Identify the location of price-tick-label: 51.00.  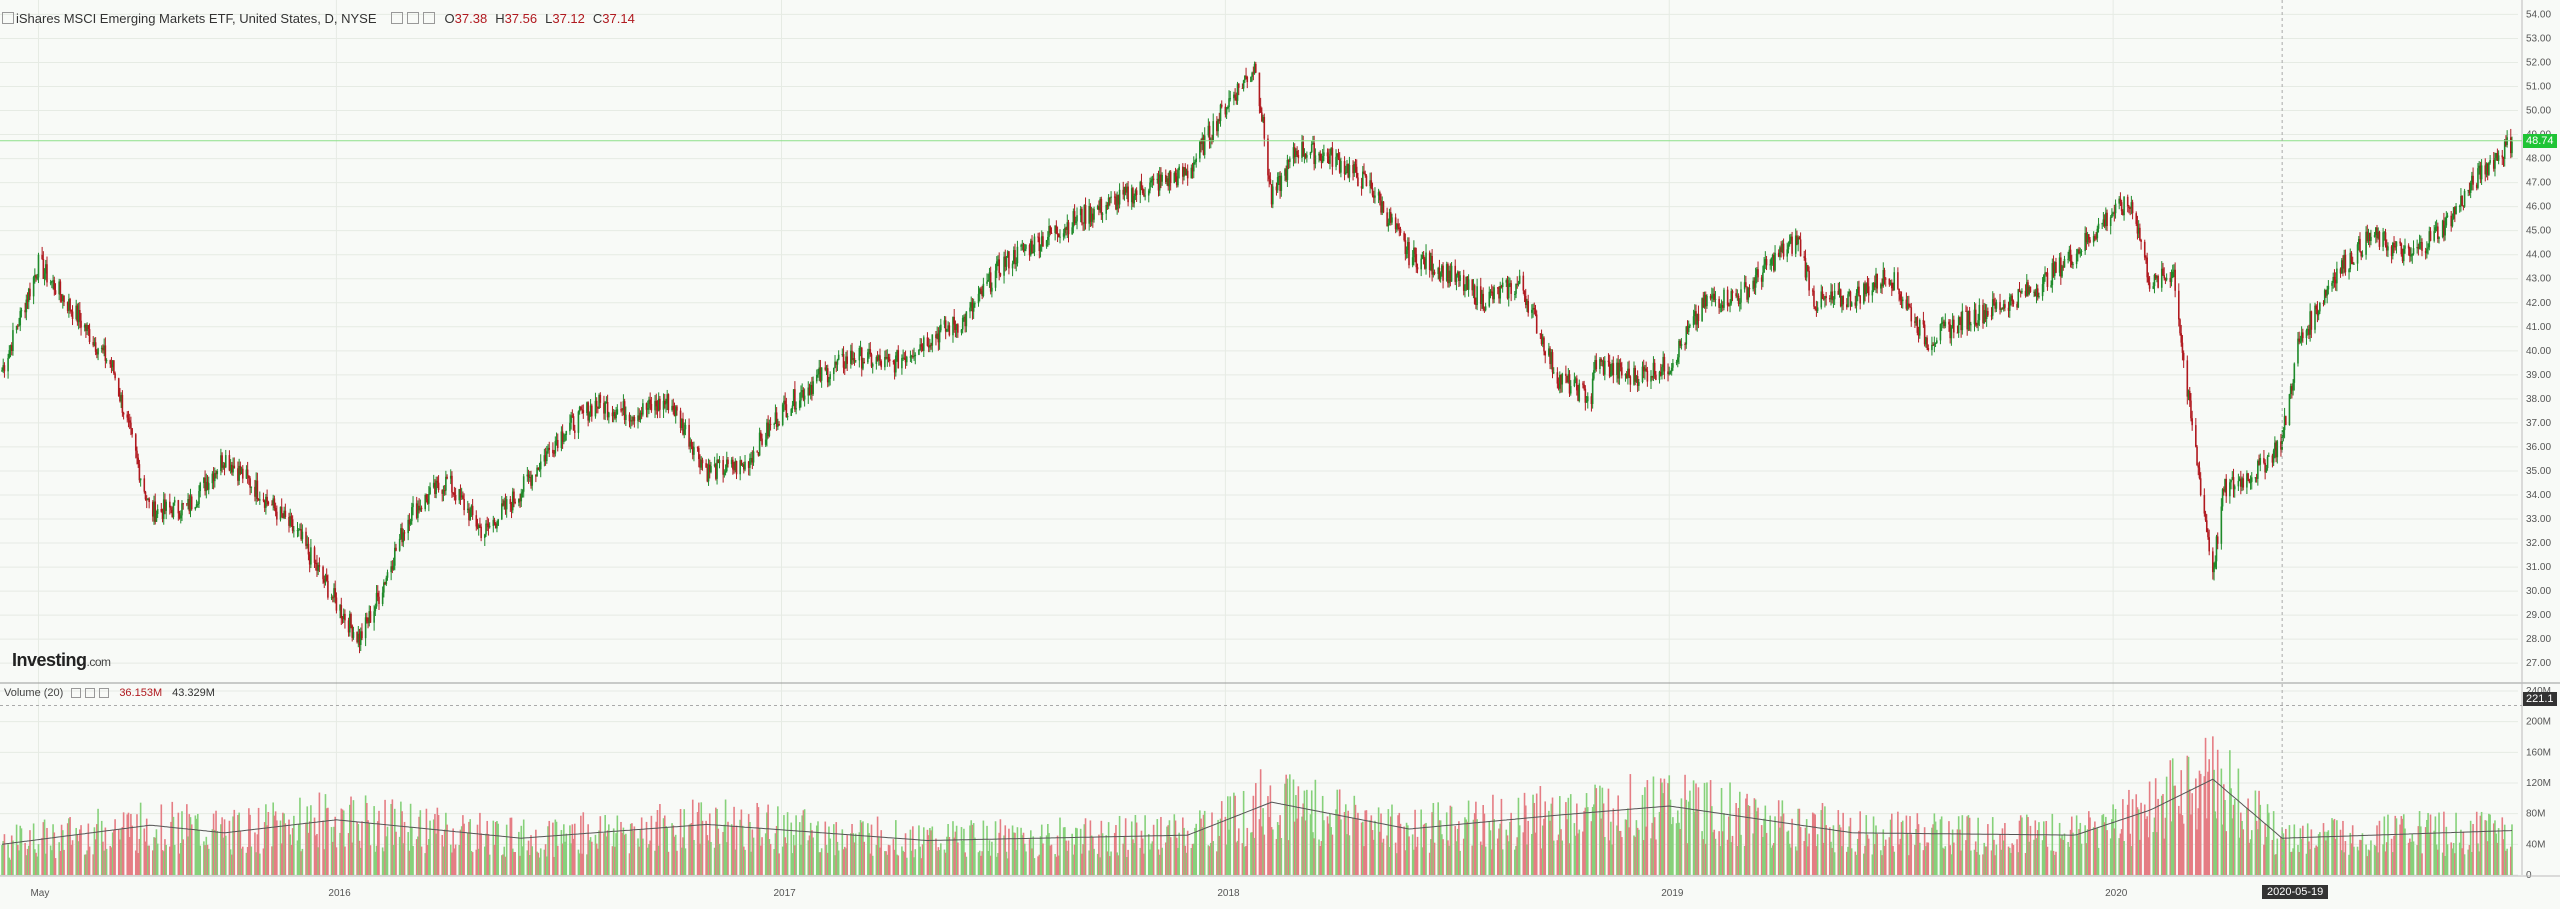
(2538, 87).